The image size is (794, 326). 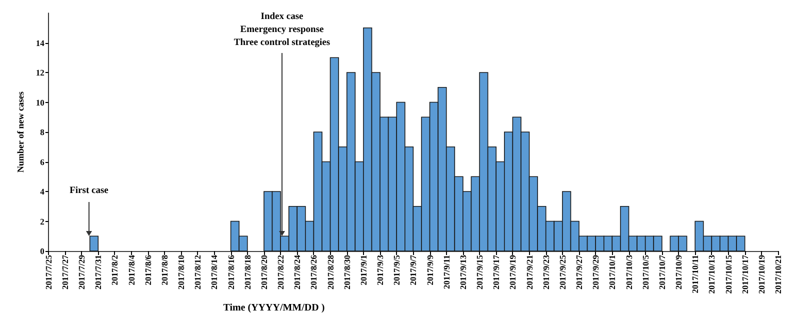 What do you see at coordinates (197, 272) in the screenshot?
I see `x-tick-label: 2017/8/12` at bounding box center [197, 272].